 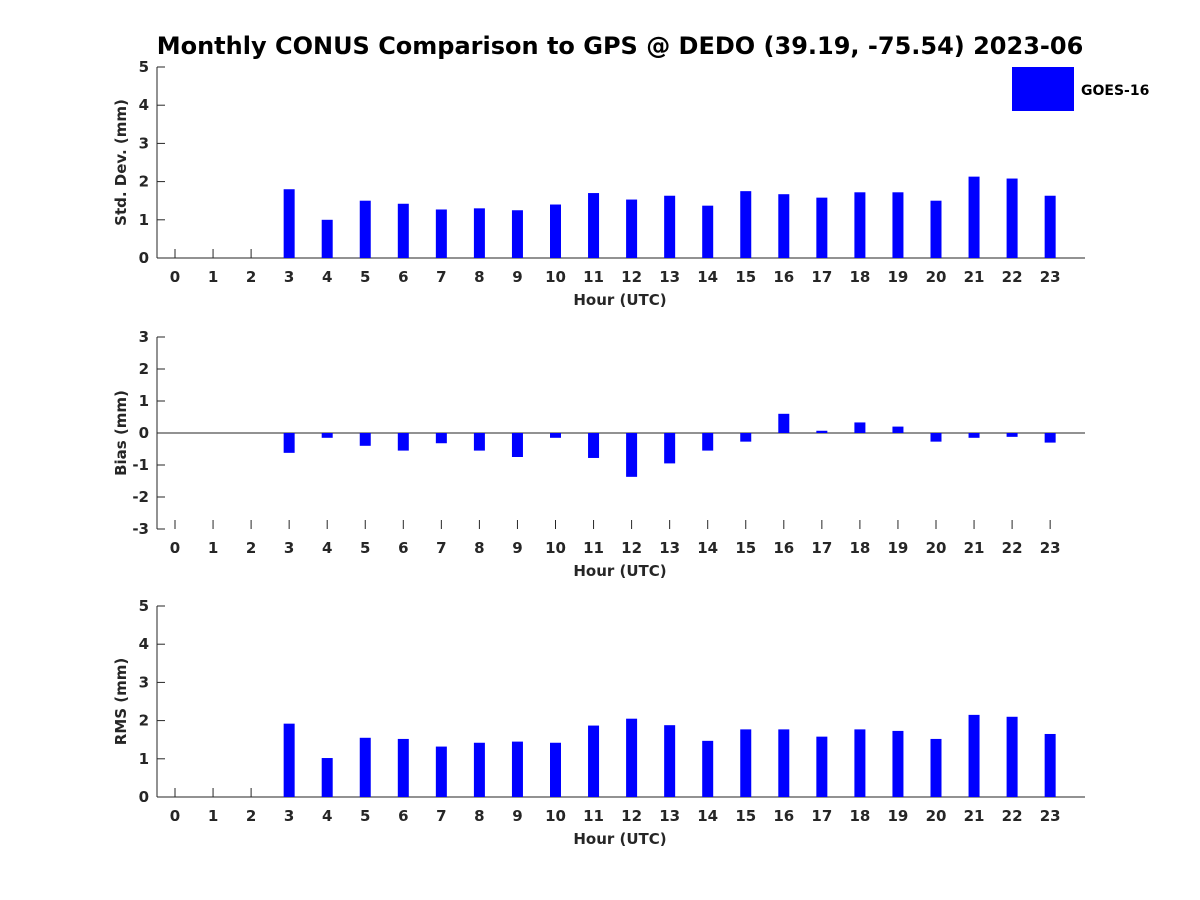 I want to click on y-tick-label: 2, so click(x=144, y=369).